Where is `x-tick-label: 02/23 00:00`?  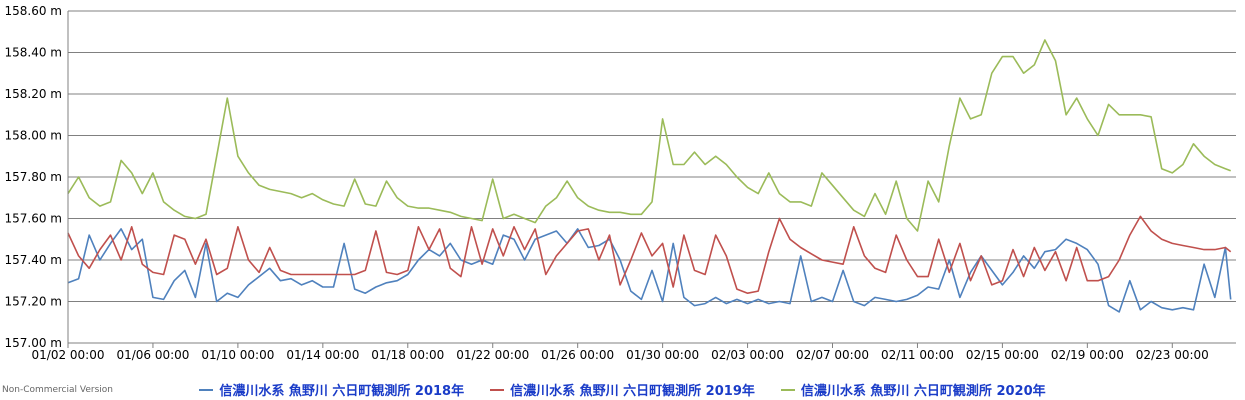 x-tick-label: 02/23 00:00 is located at coordinates (1172, 355).